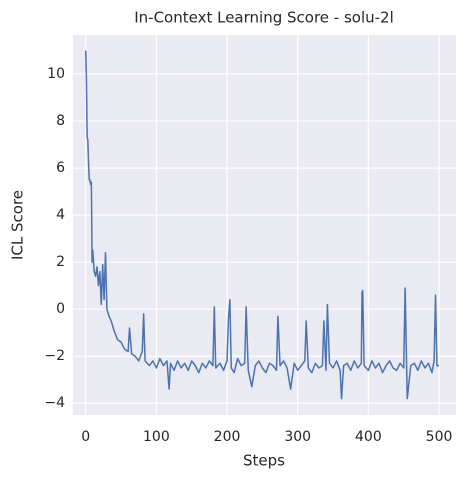 The height and width of the screenshot is (479, 466). What do you see at coordinates (368, 437) in the screenshot?
I see `x-tick-label: 400` at bounding box center [368, 437].